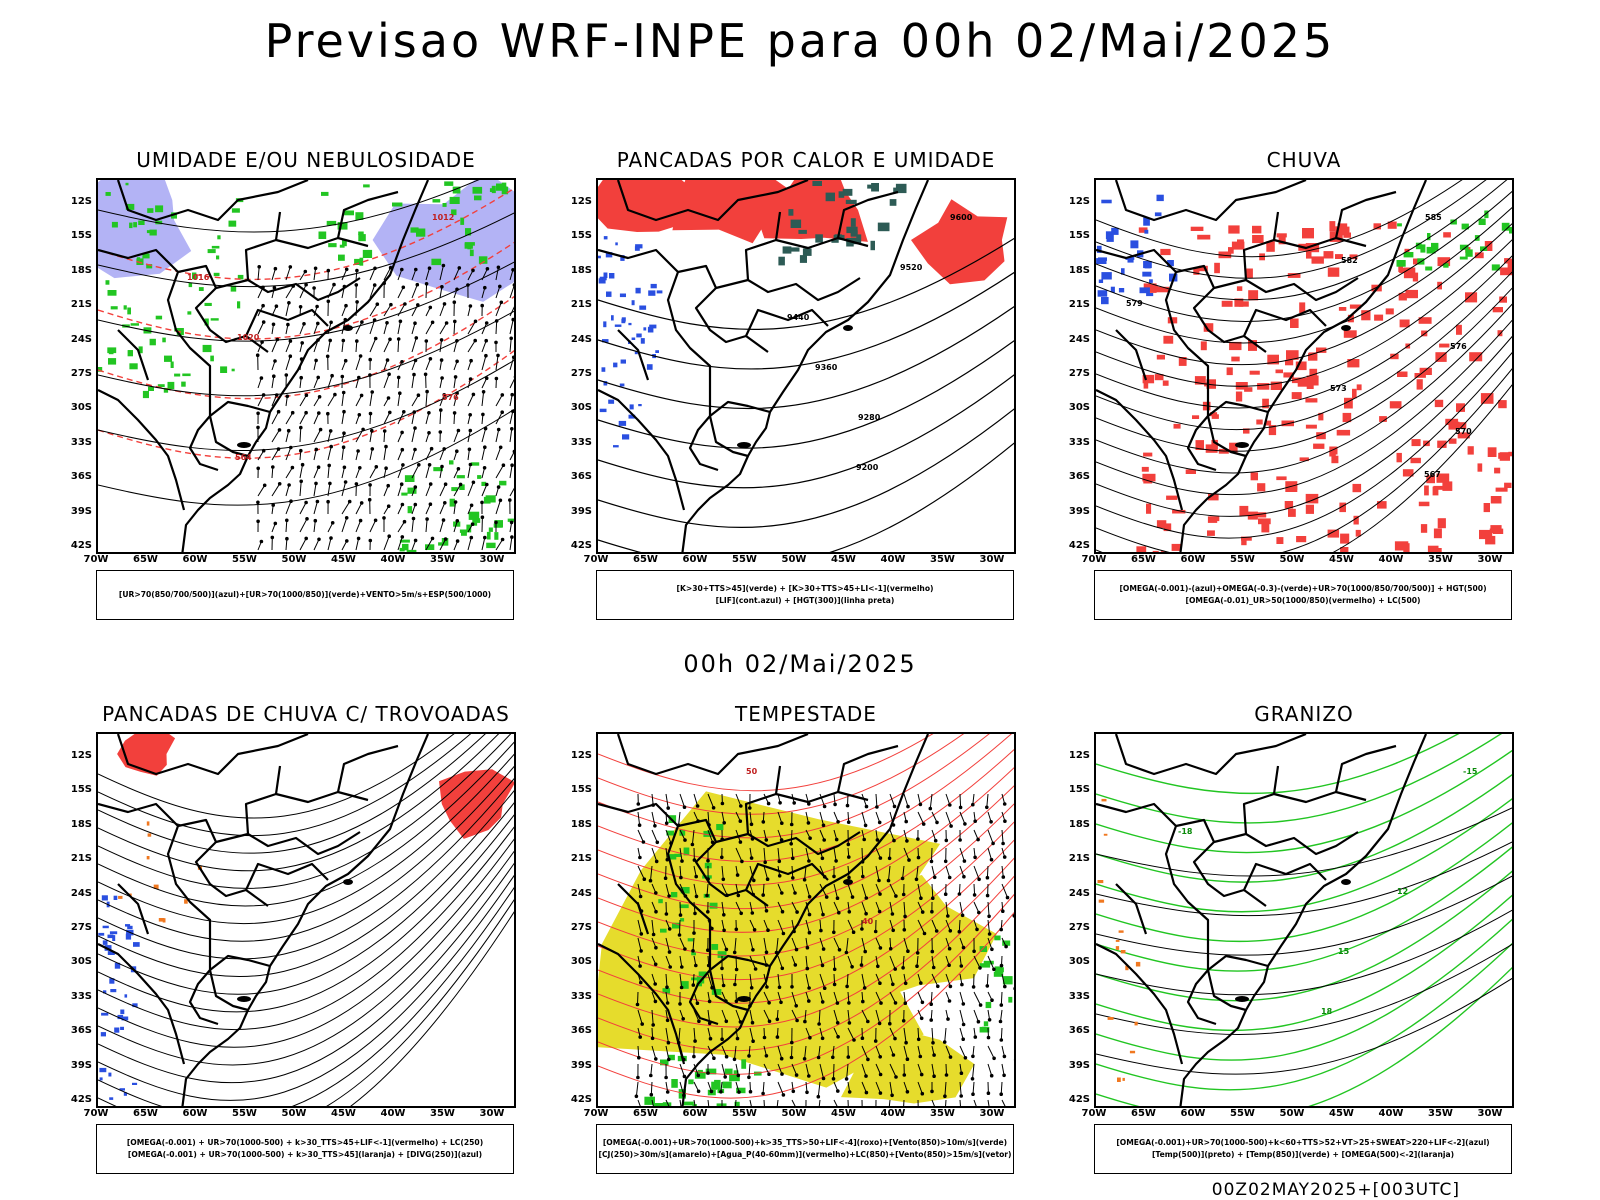  I want to click on contour-label: 585, so click(1433, 217).